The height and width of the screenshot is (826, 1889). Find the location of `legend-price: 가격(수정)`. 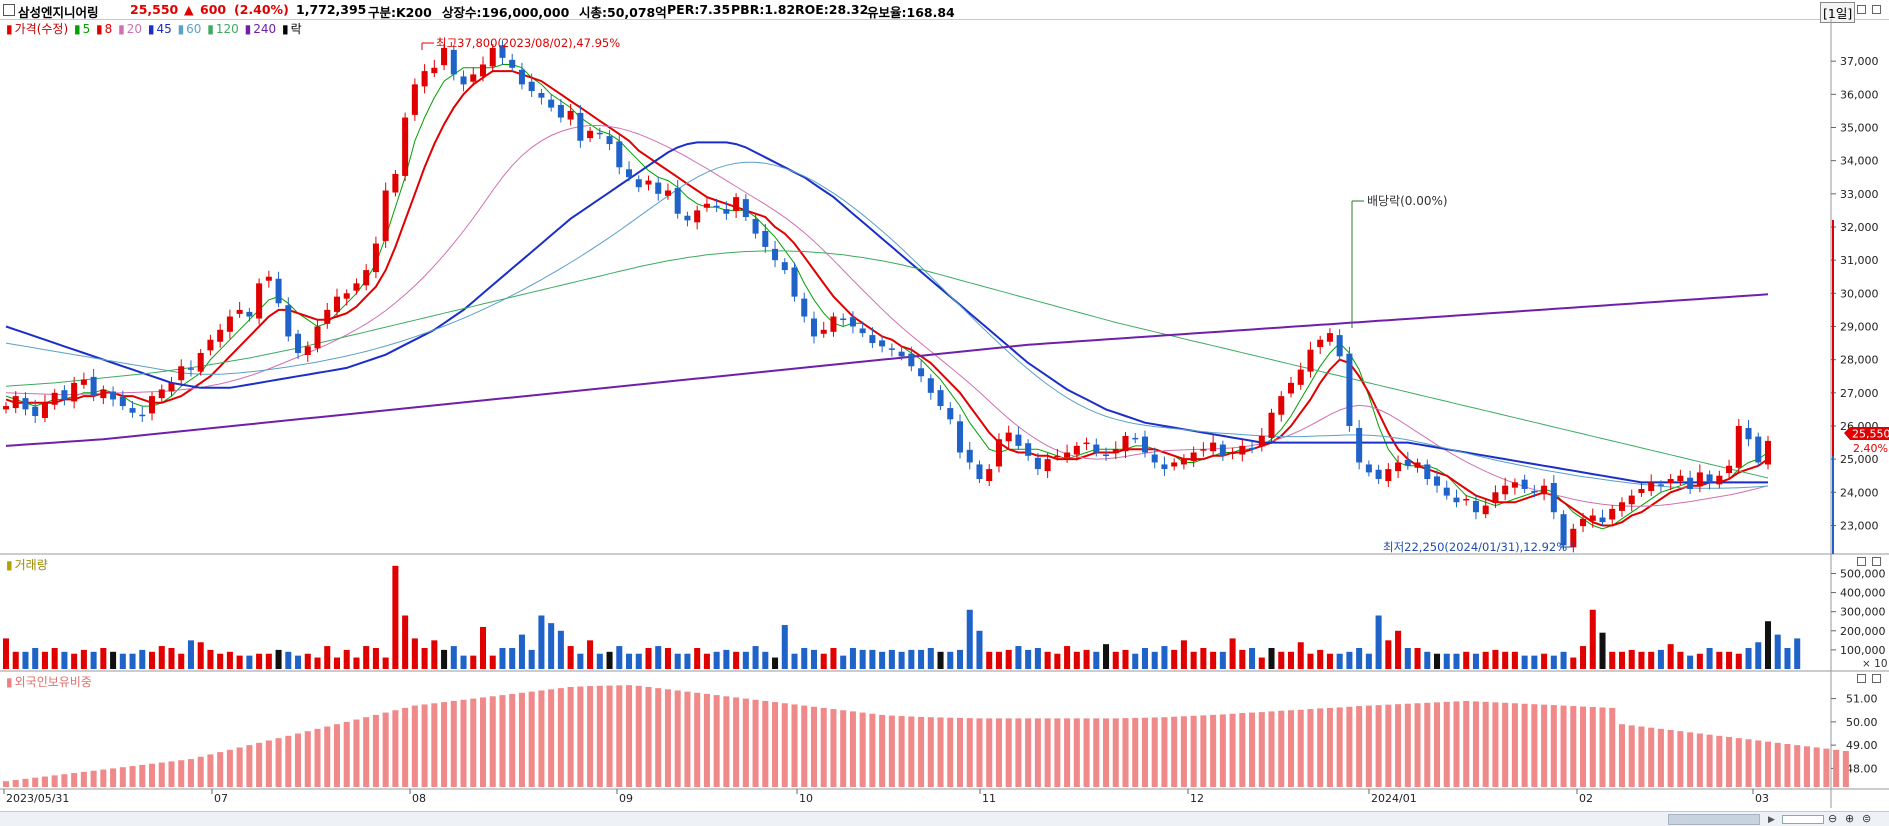

legend-price: 가격(수정) is located at coordinates (41, 29).